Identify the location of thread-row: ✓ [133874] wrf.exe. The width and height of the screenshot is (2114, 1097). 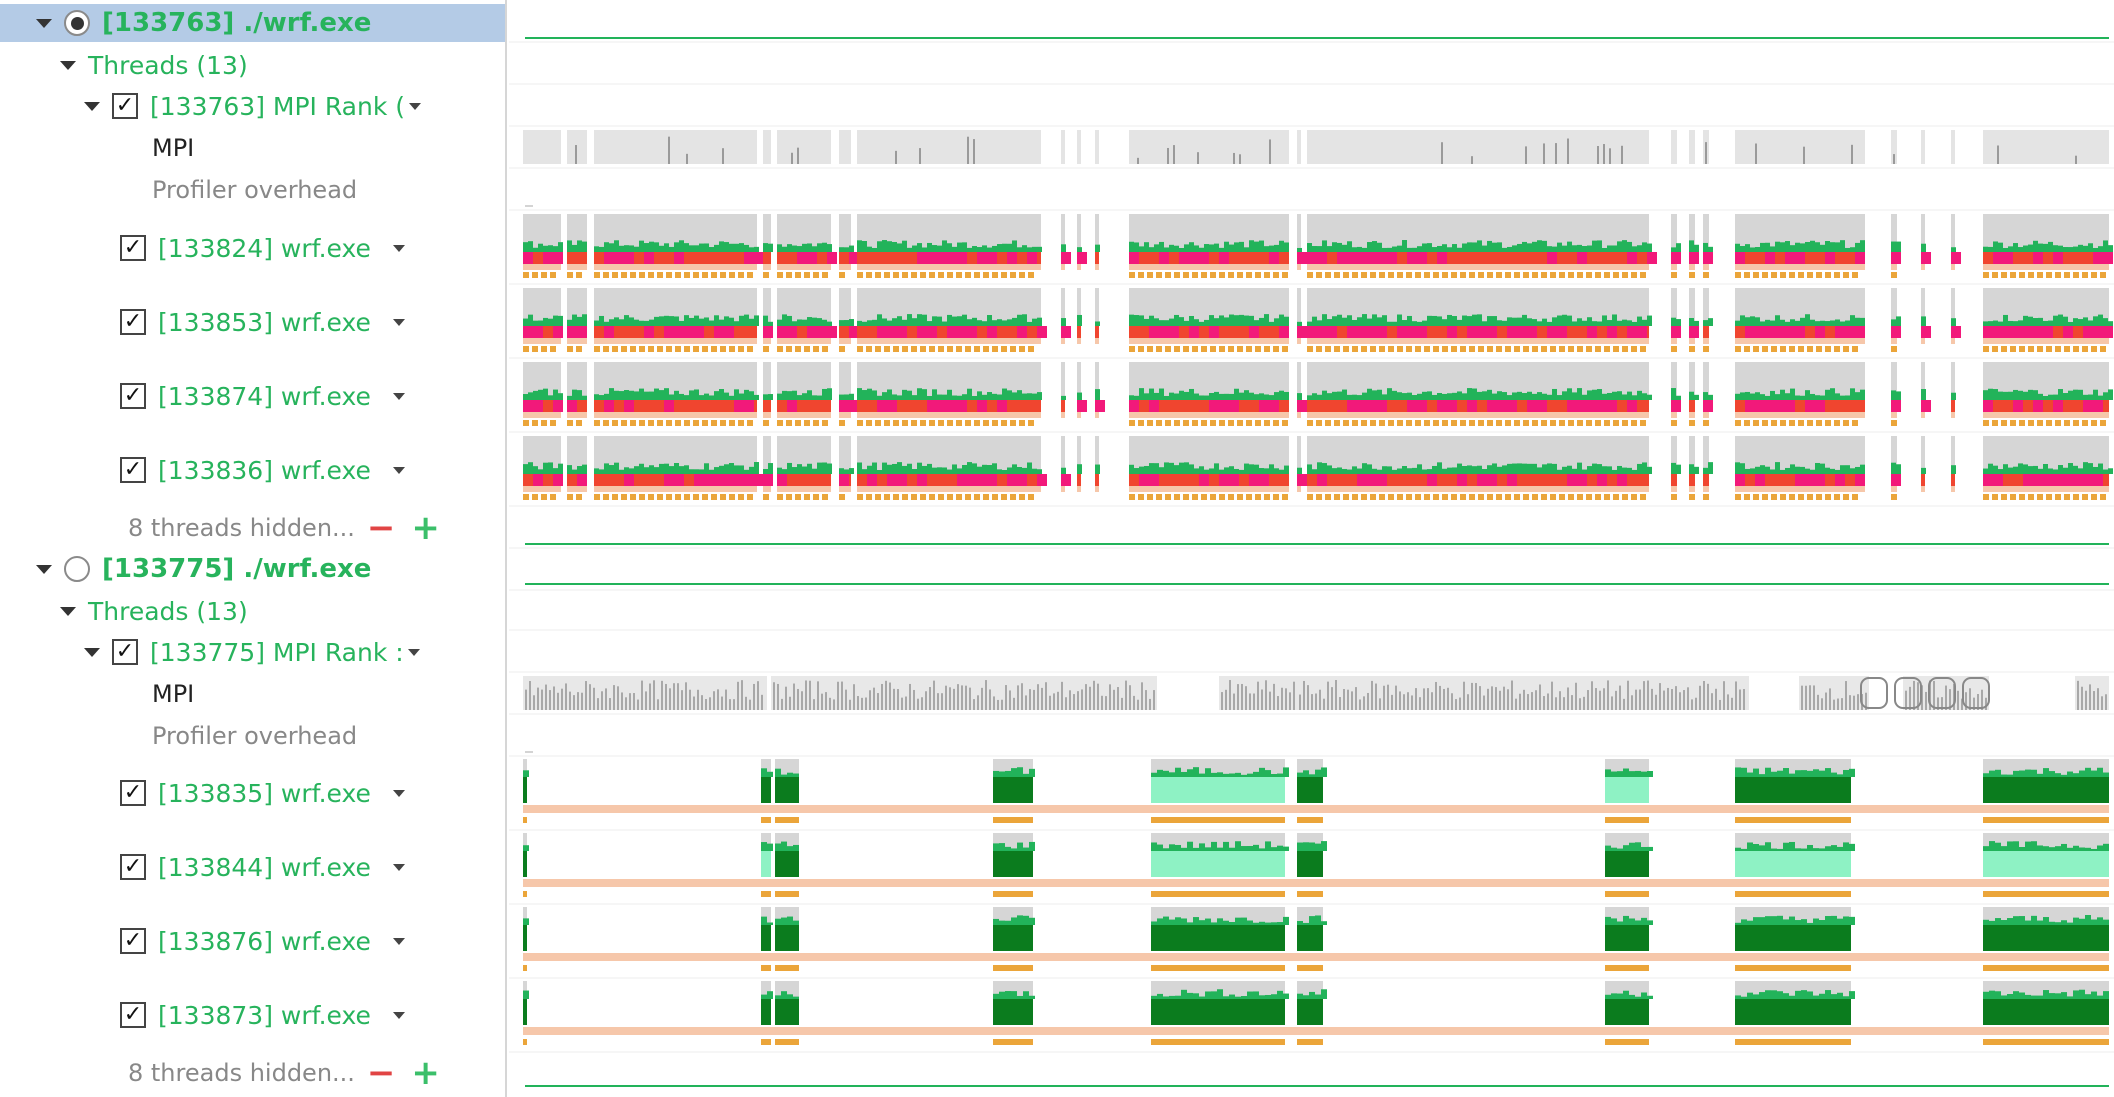
(252, 396).